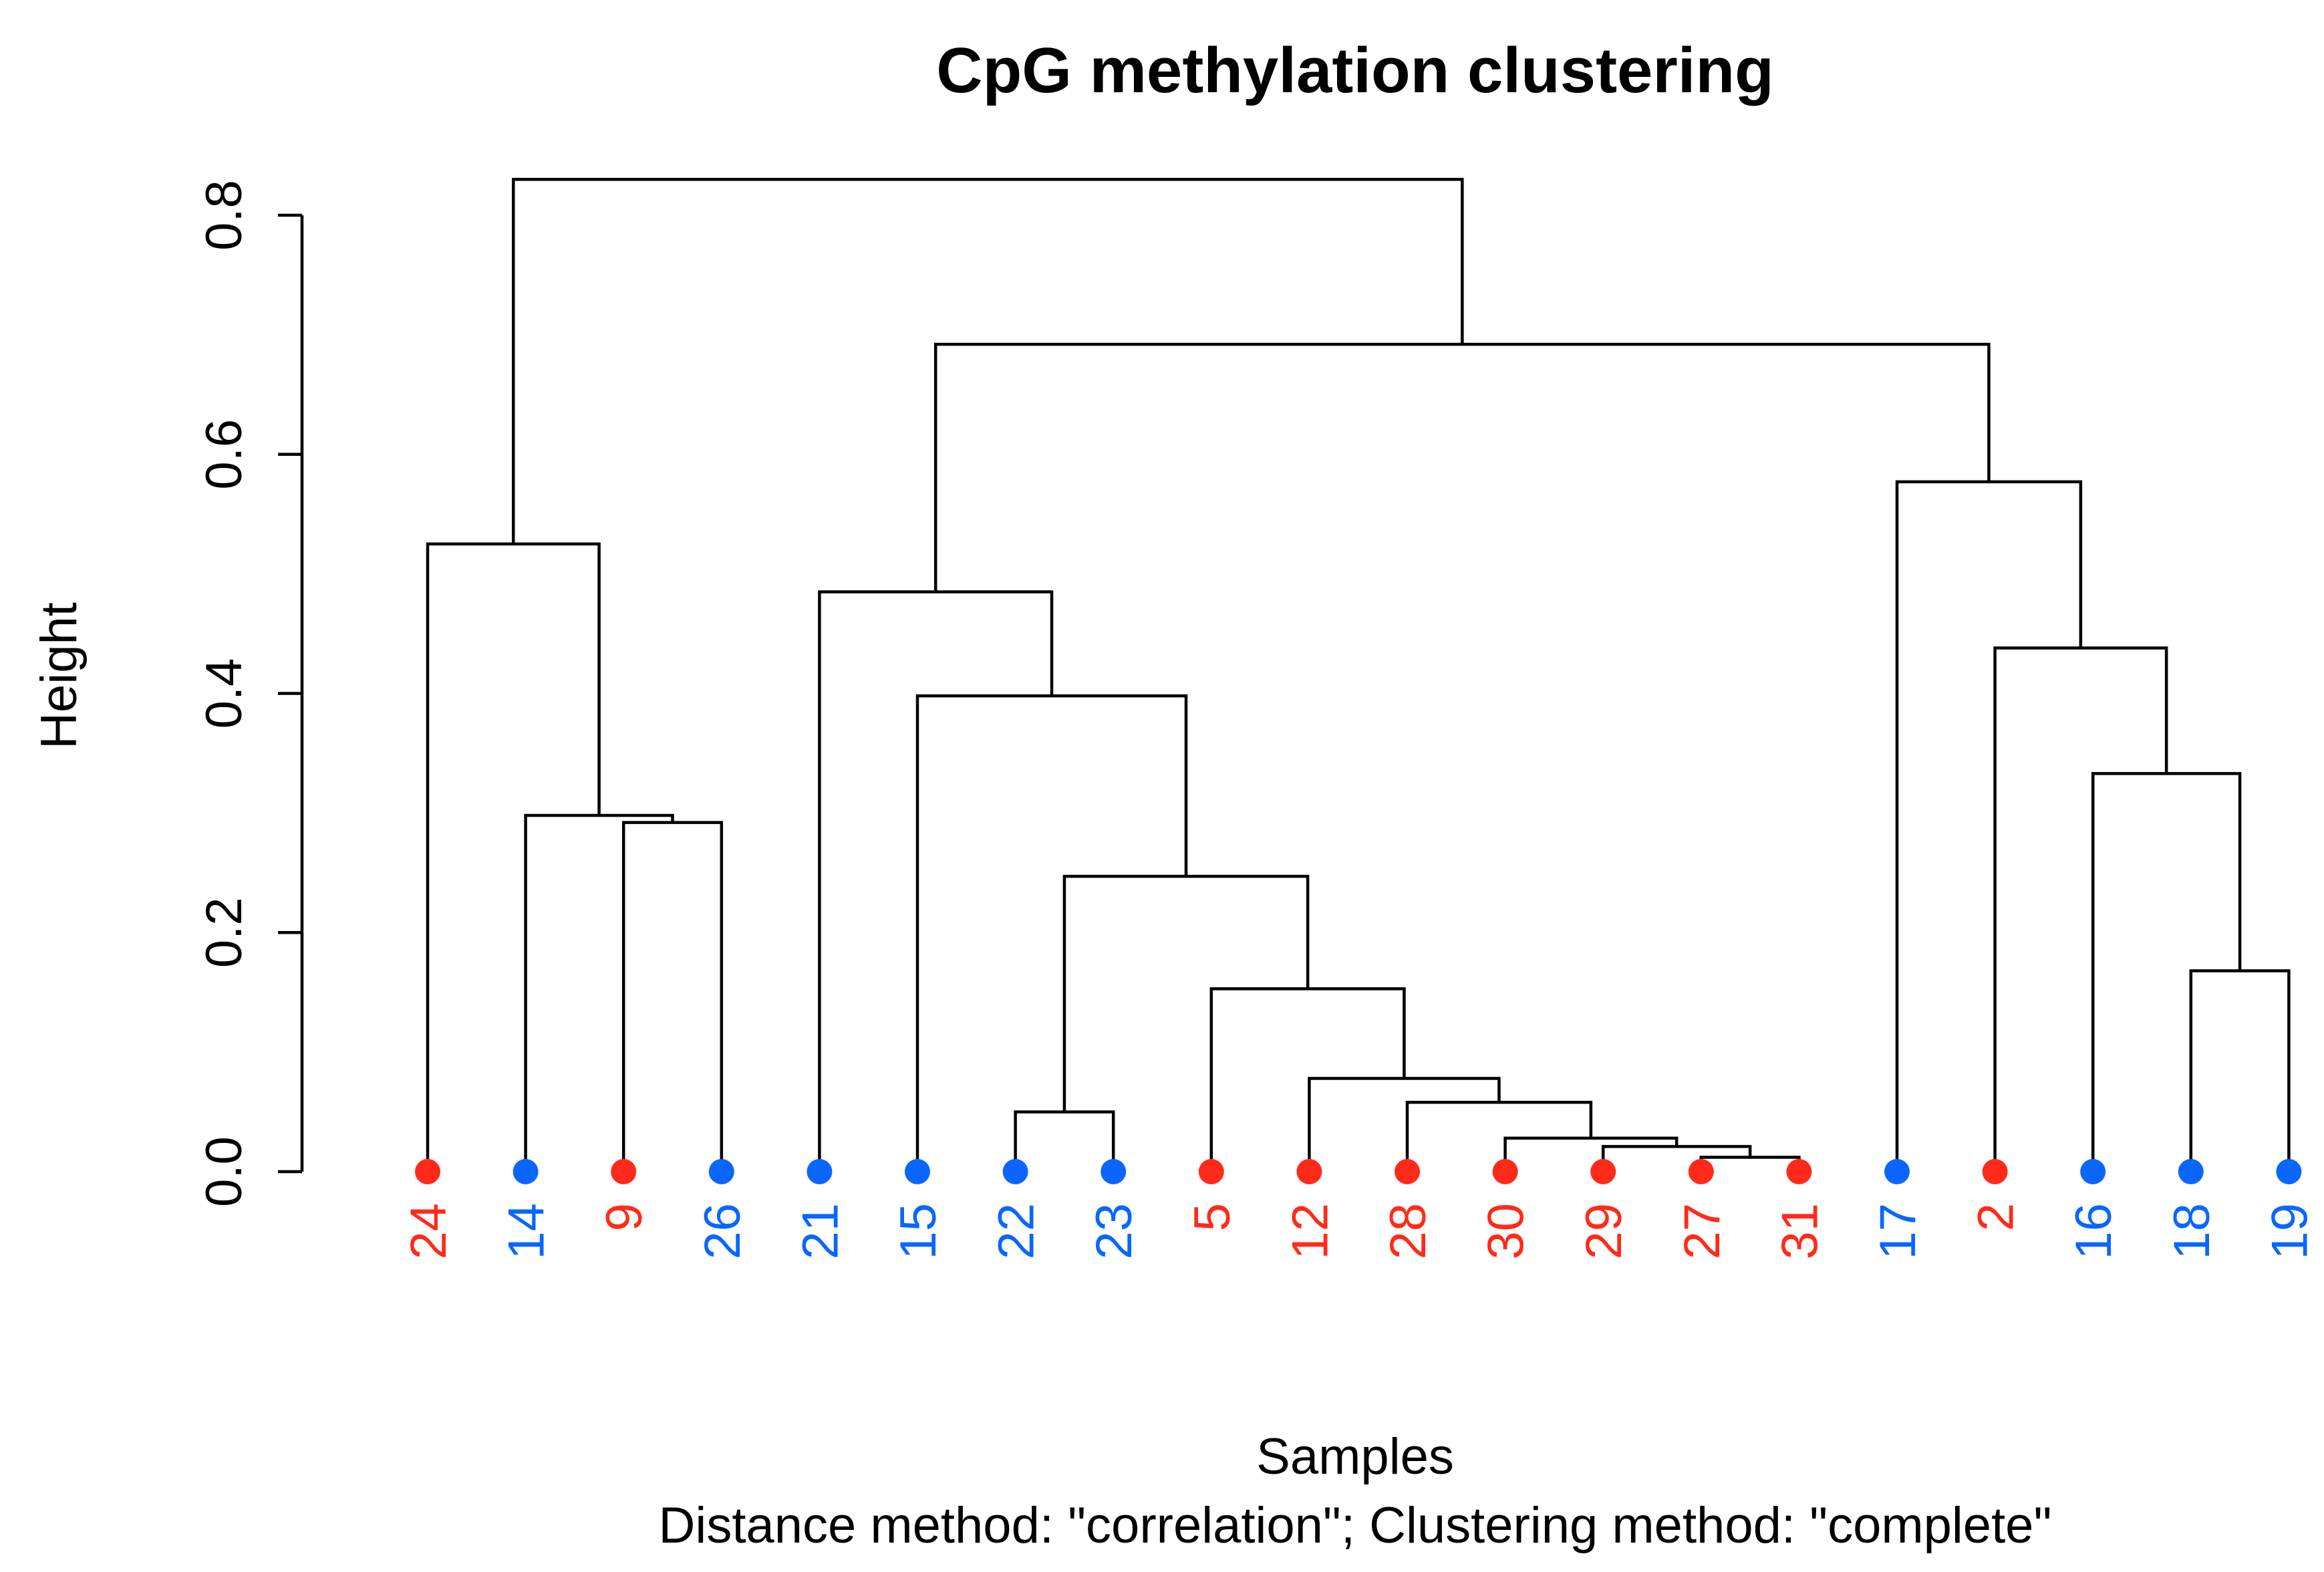 This screenshot has width=2324, height=1572. I want to click on leaf-label: 18, so click(2192, 1231).